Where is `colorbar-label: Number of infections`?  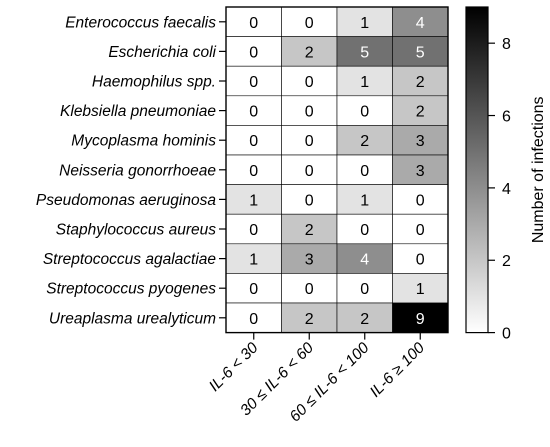 colorbar-label: Number of infections is located at coordinates (538, 169).